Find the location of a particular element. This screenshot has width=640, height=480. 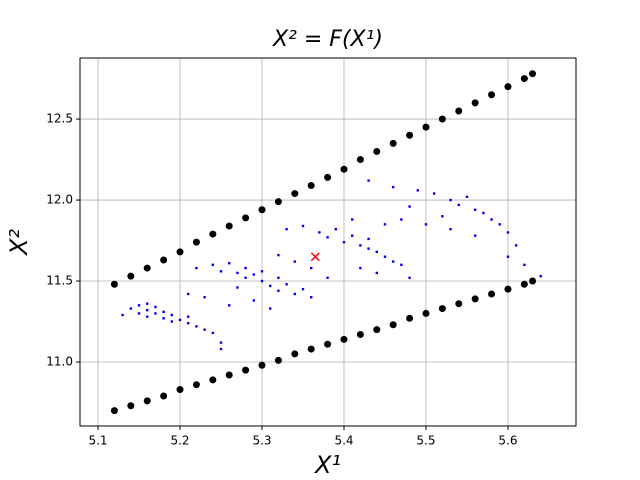

x-axis-label: X¹ is located at coordinates (327, 465).